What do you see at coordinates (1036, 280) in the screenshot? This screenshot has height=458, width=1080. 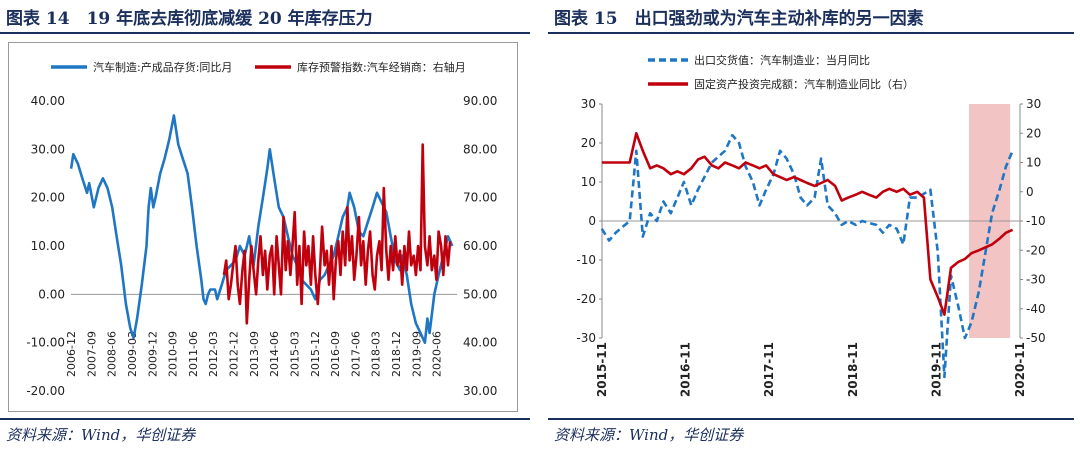 I see `right-axis-tick-label: -30` at bounding box center [1036, 280].